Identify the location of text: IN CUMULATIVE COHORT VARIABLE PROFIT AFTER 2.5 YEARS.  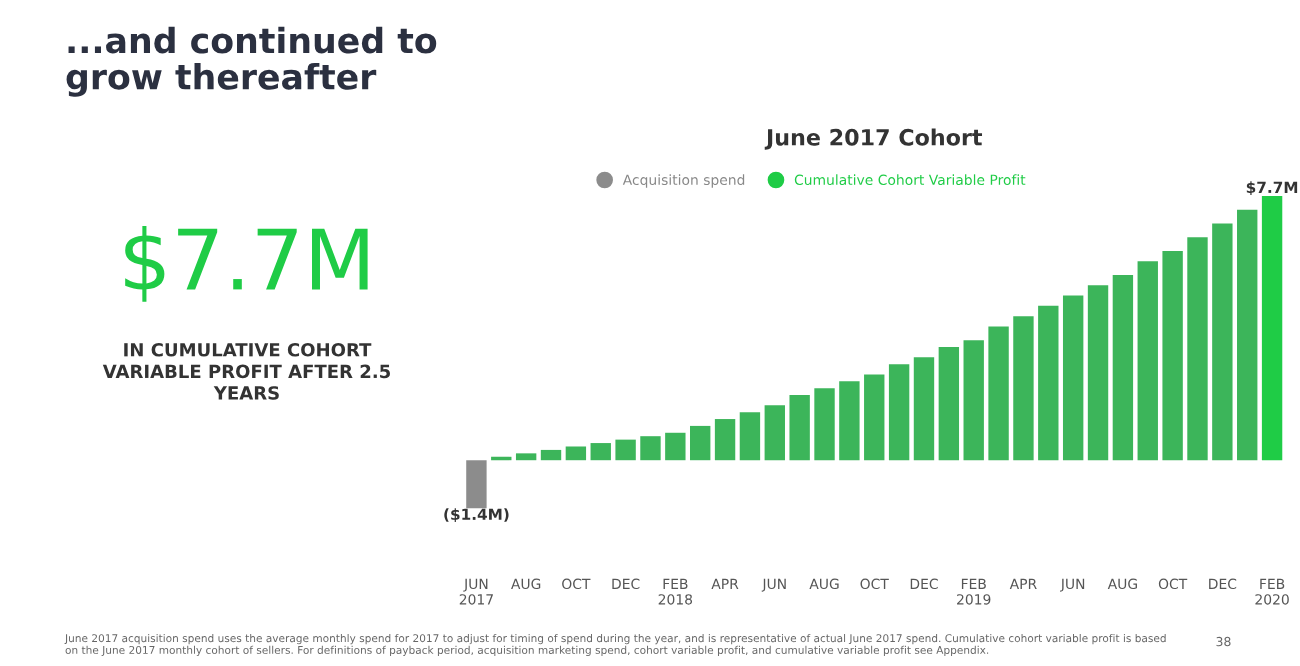
(246, 371).